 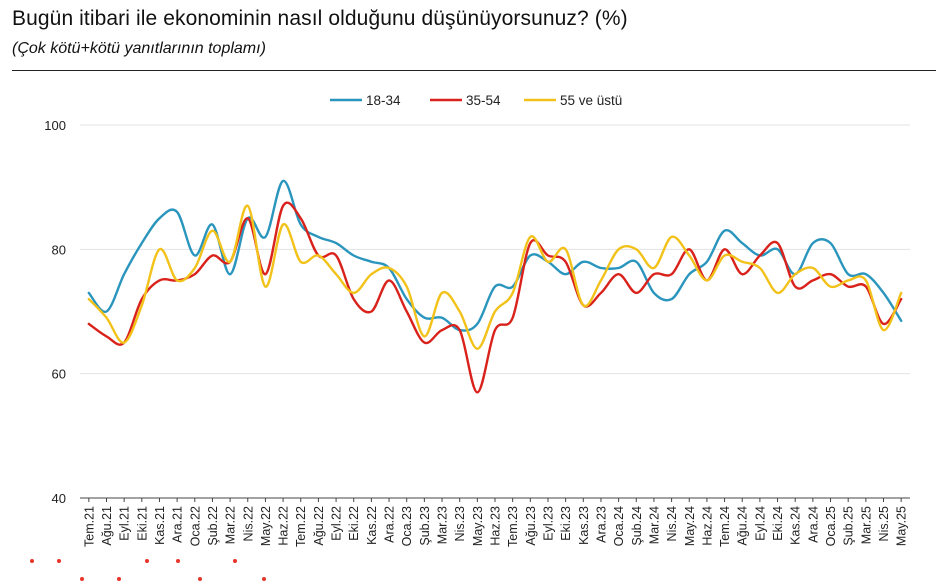 What do you see at coordinates (601, 524) in the screenshot?
I see `x-tick-label: Ara.23` at bounding box center [601, 524].